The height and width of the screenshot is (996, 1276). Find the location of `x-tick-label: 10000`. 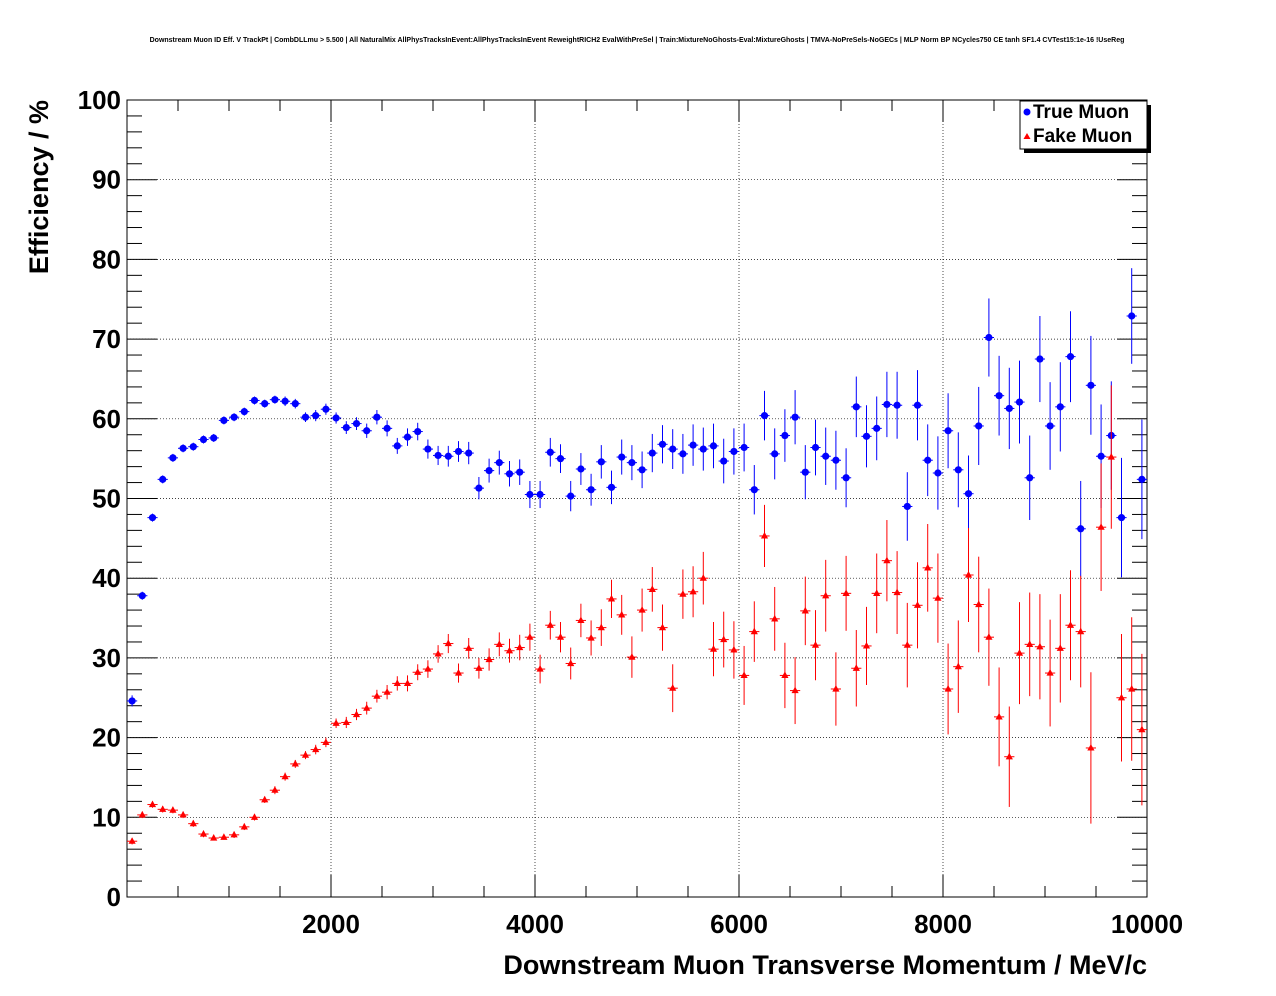

x-tick-label: 10000 is located at coordinates (1147, 924).